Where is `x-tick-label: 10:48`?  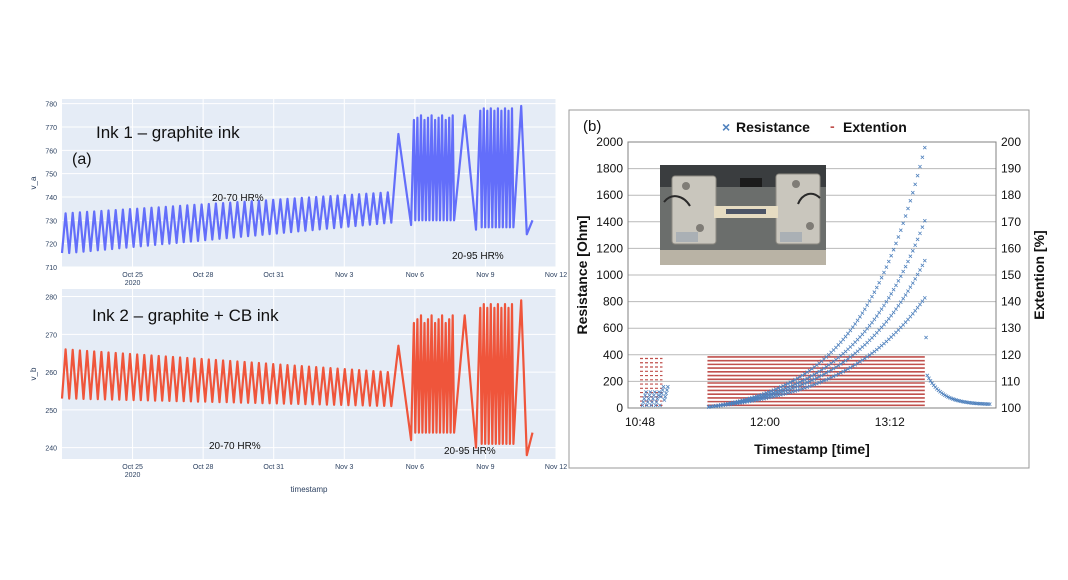
x-tick-label: 10:48 is located at coordinates (640, 422).